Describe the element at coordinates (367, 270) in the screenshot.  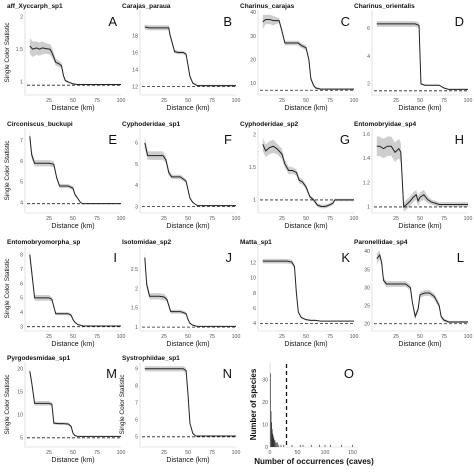
I see `y-tick-label: 35` at that location.